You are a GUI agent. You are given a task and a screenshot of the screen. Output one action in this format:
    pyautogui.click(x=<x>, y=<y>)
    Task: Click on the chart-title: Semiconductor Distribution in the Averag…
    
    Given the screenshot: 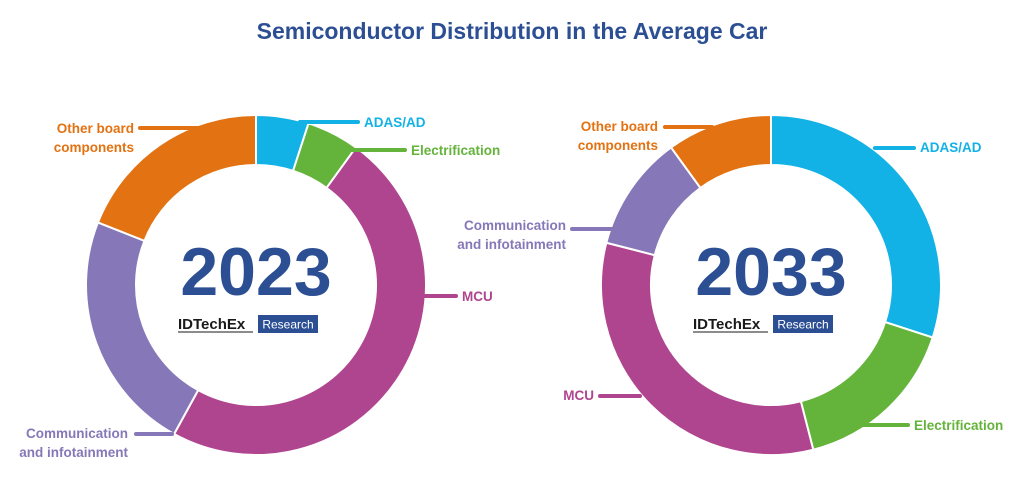 What is the action you would take?
    pyautogui.click(x=512, y=31)
    